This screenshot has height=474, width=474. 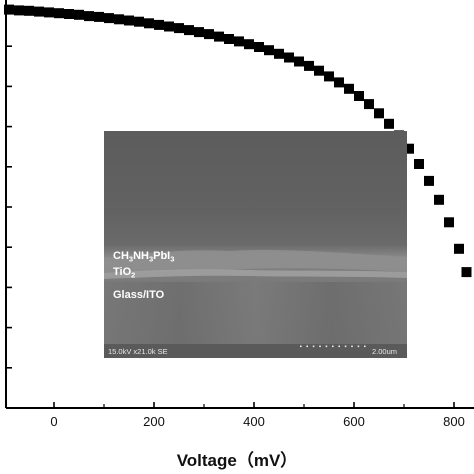 I want to click on sem-acquisition-info: 15.0kV x21.0k SE, so click(x=138, y=351).